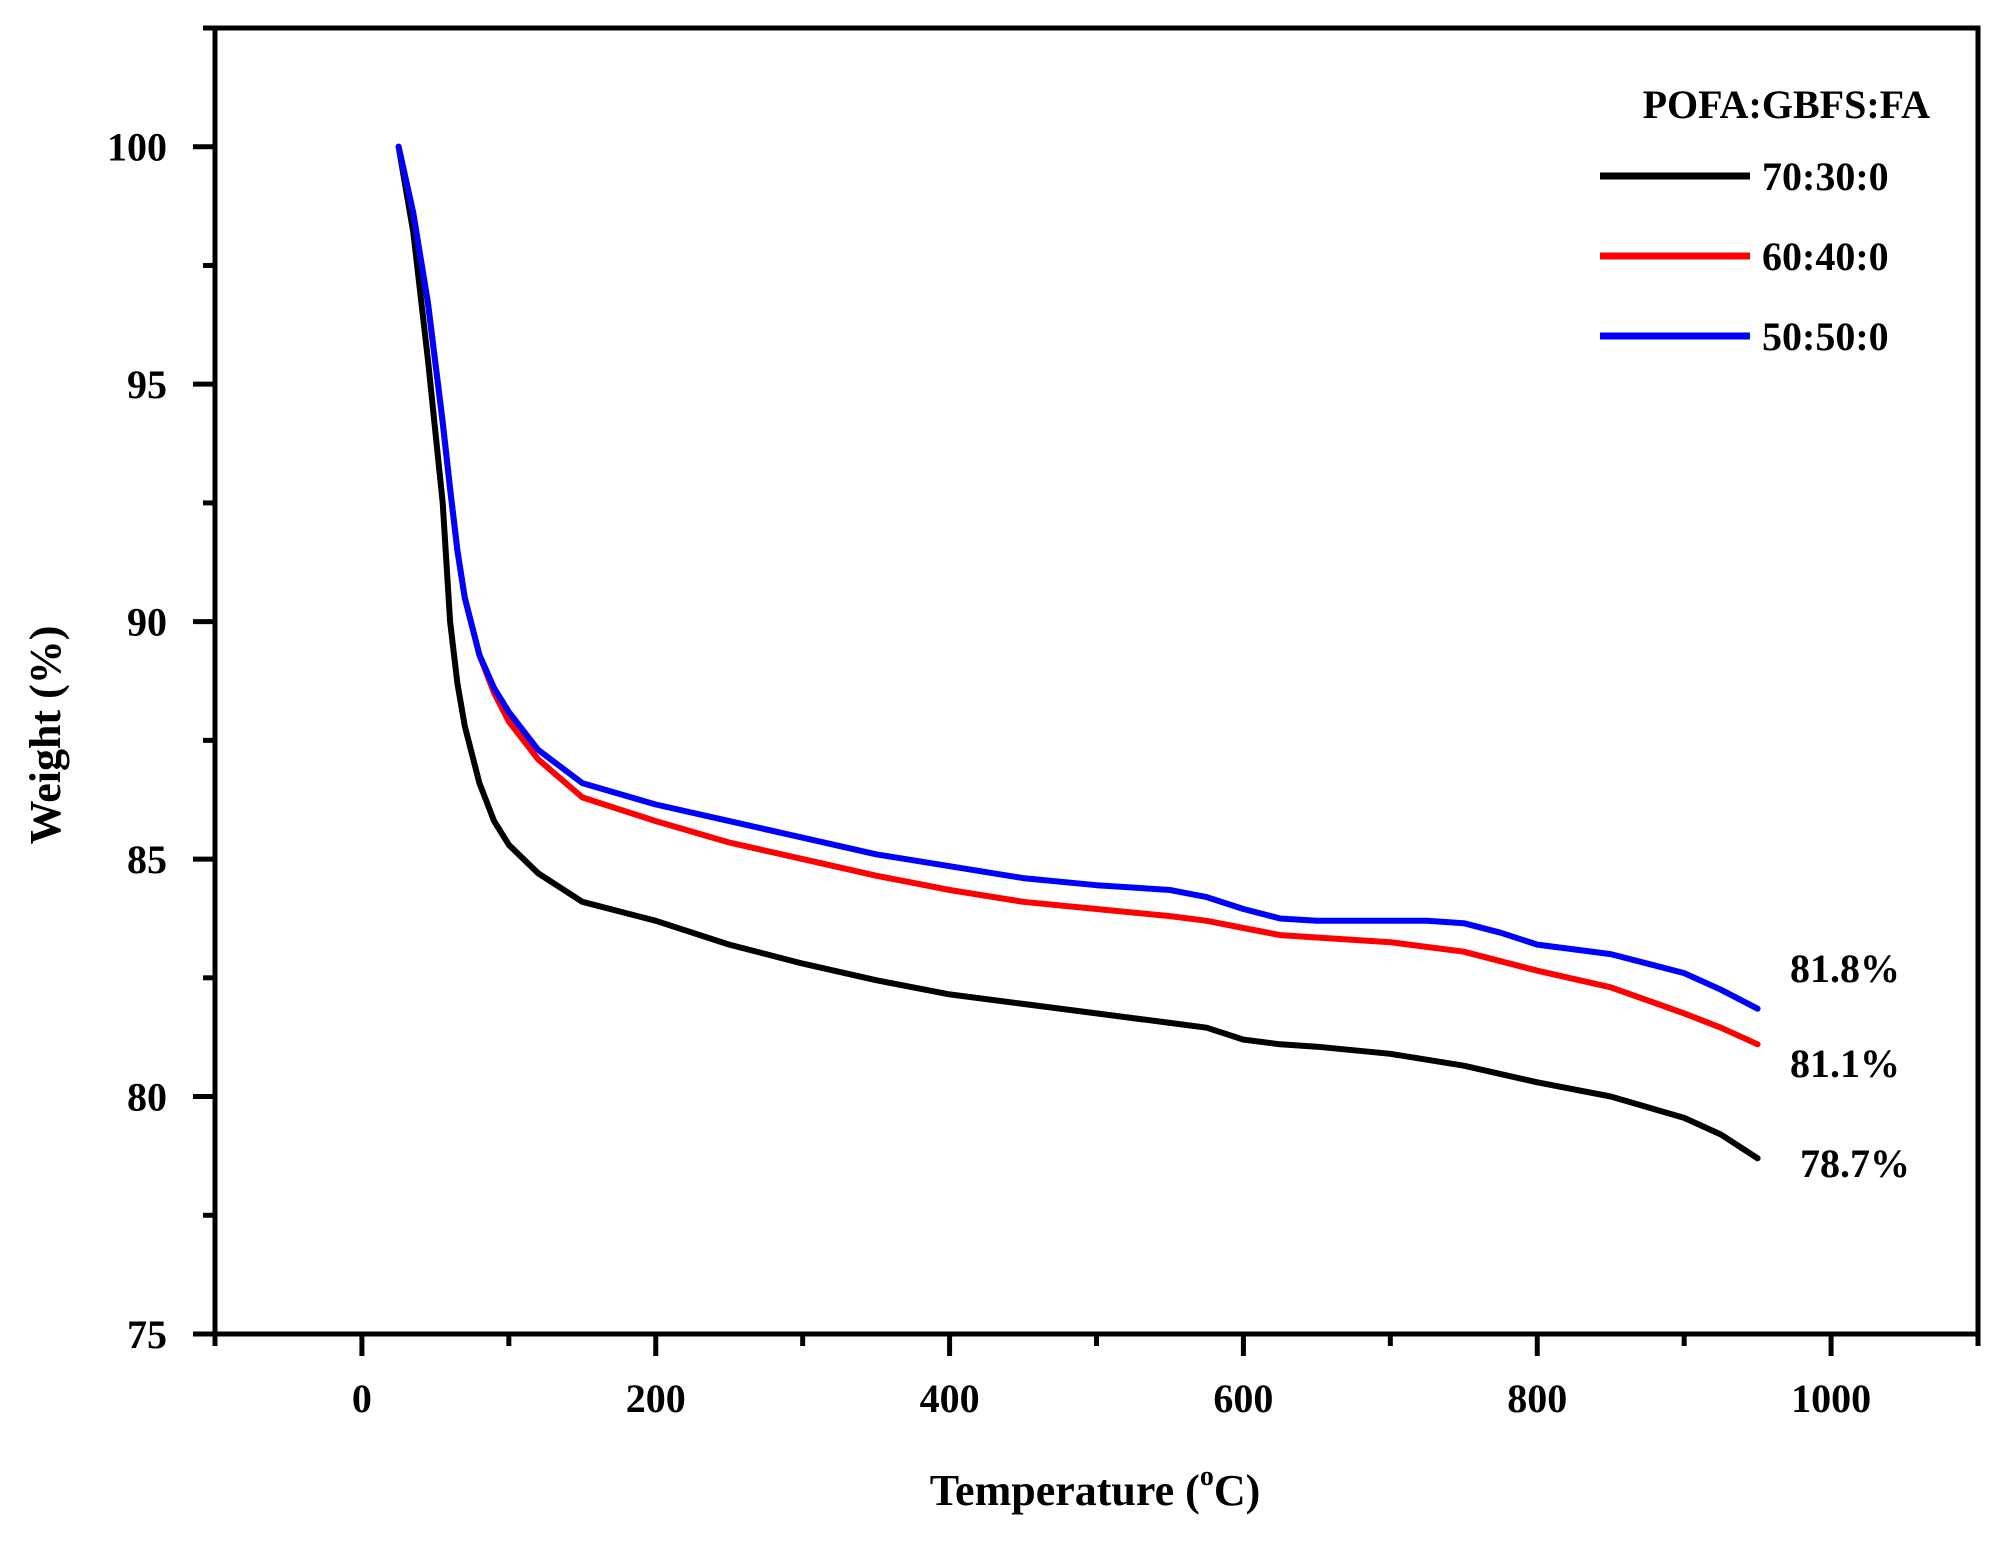  What do you see at coordinates (1845, 1063) in the screenshot?
I see `annotation-60-40-0: 81.1%` at bounding box center [1845, 1063].